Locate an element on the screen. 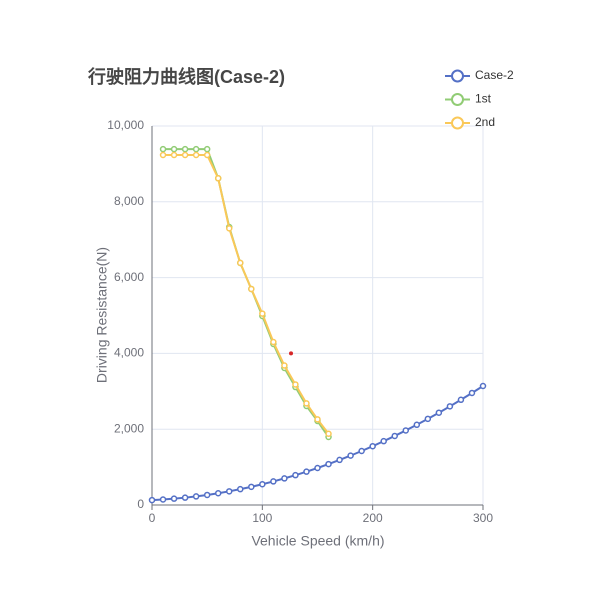 The height and width of the screenshot is (600, 600). x-tick-label: 100 is located at coordinates (262, 518).